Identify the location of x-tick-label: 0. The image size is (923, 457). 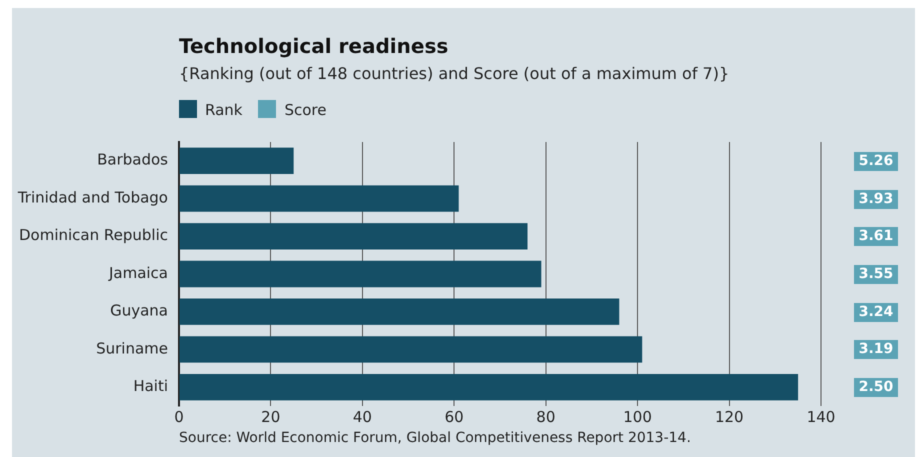
(179, 417).